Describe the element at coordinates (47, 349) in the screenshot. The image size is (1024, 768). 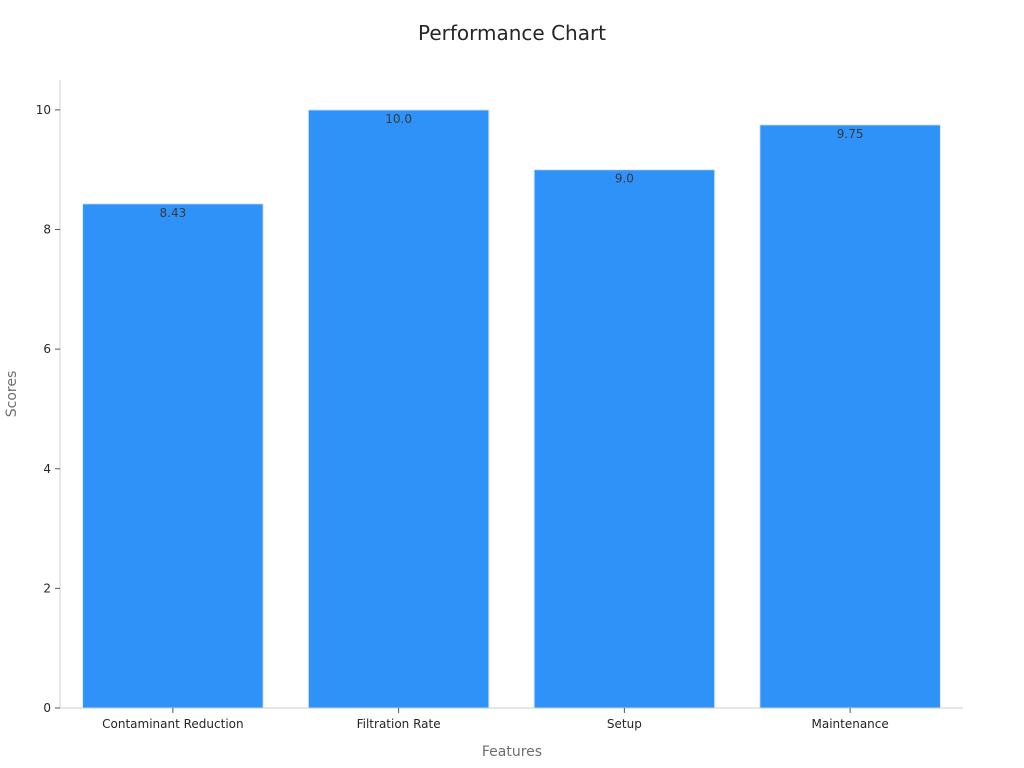
I see `y-tick-label: 6` at that location.